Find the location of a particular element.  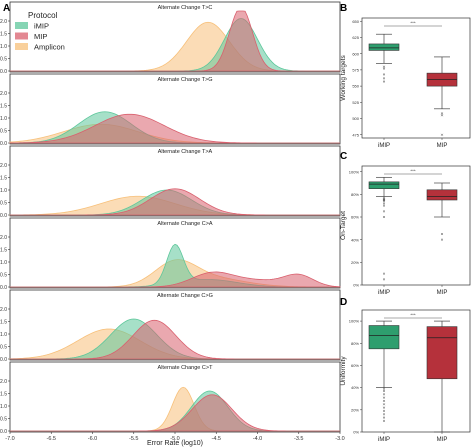

y-tick-label: 550 is located at coordinates (355, 86).